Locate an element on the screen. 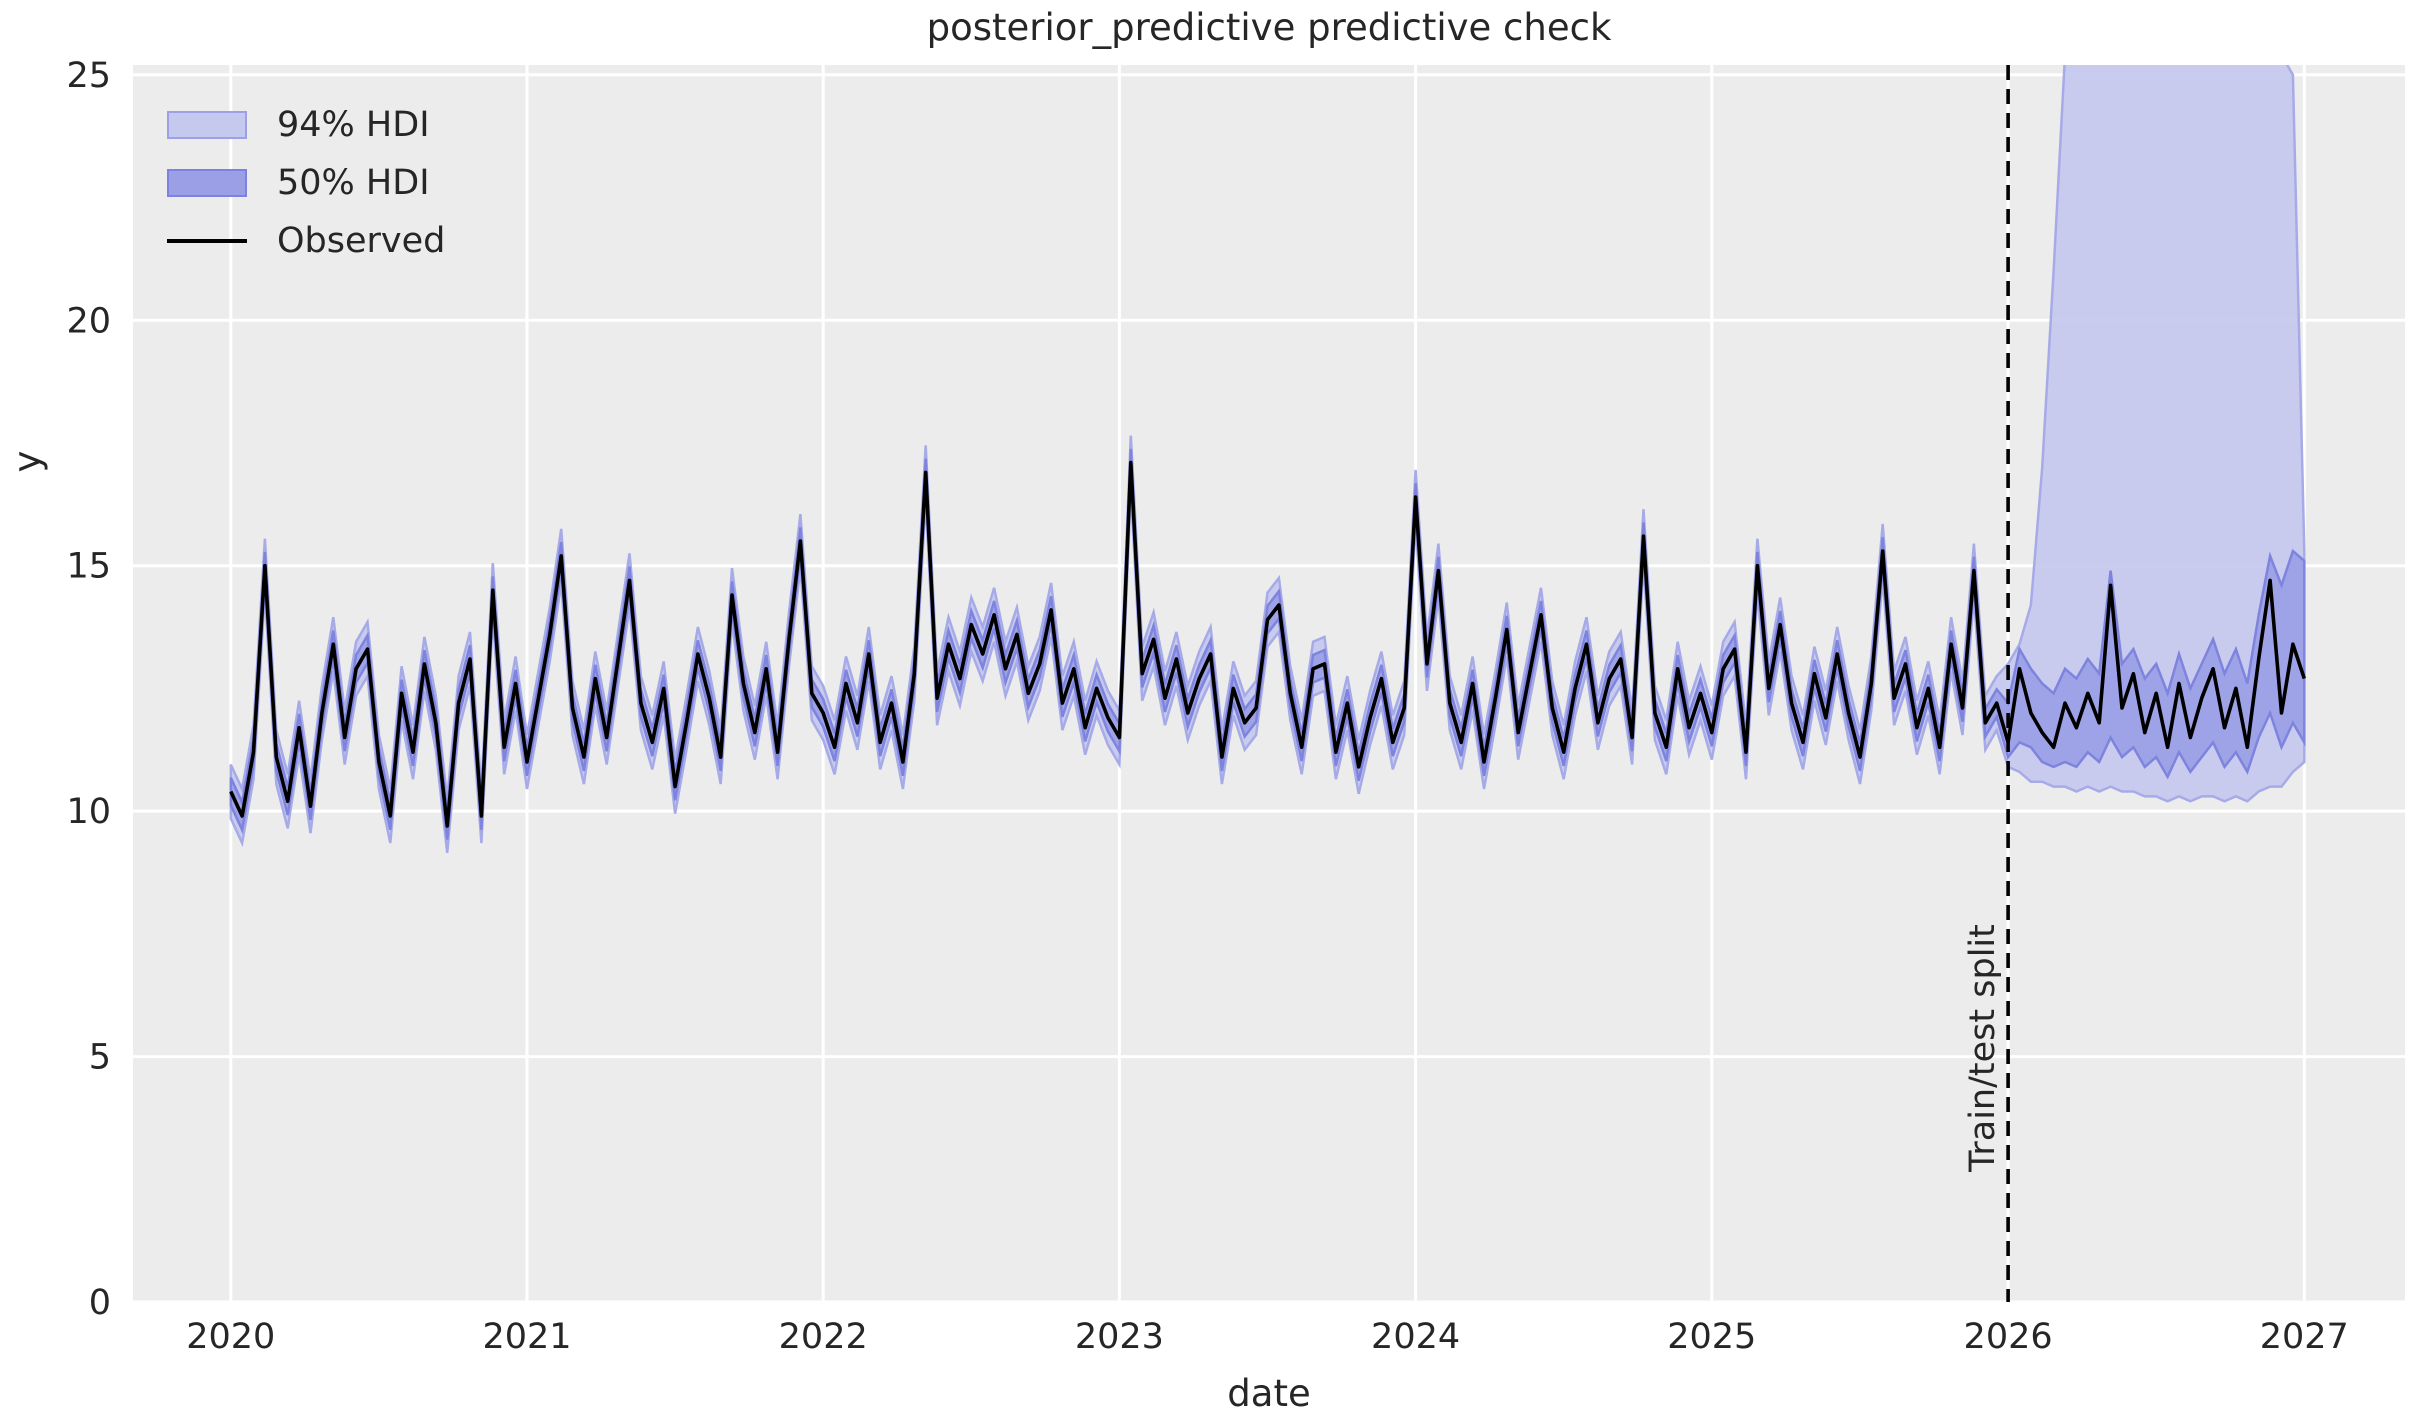 This screenshot has height=1423, width=2423. x-tick-label: 2024 is located at coordinates (1415, 1337).